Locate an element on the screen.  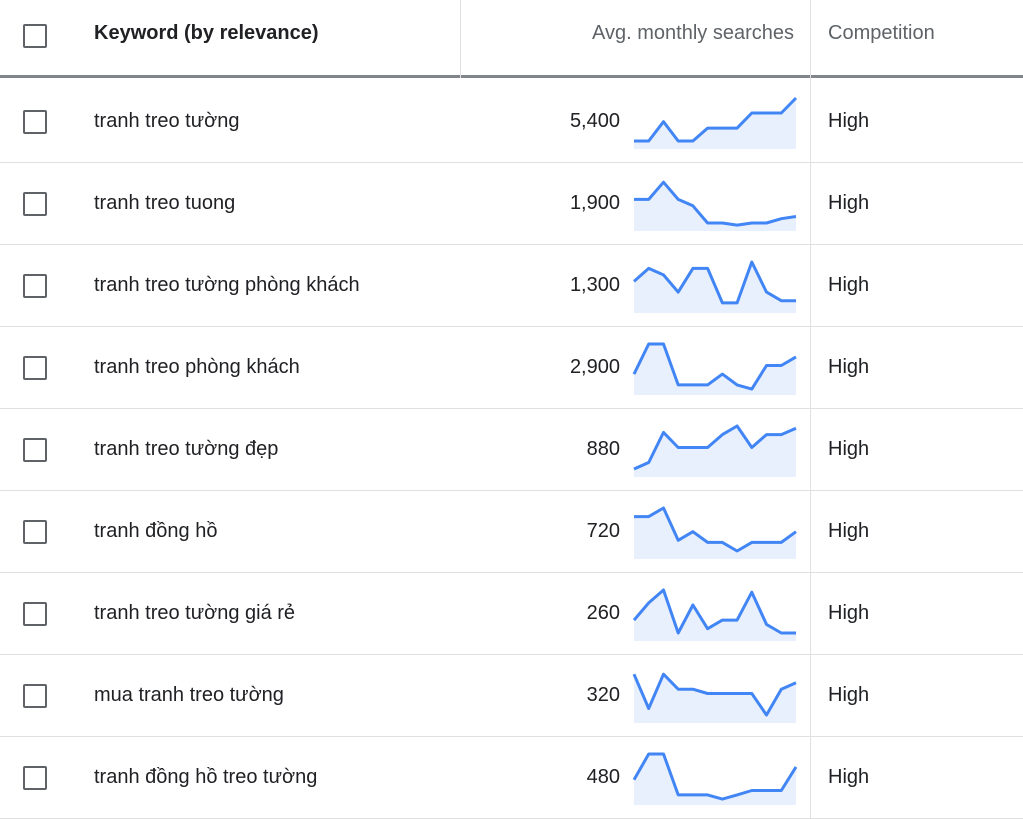
avg-monthly-searches-value: 1,300 is located at coordinates (594, 285).